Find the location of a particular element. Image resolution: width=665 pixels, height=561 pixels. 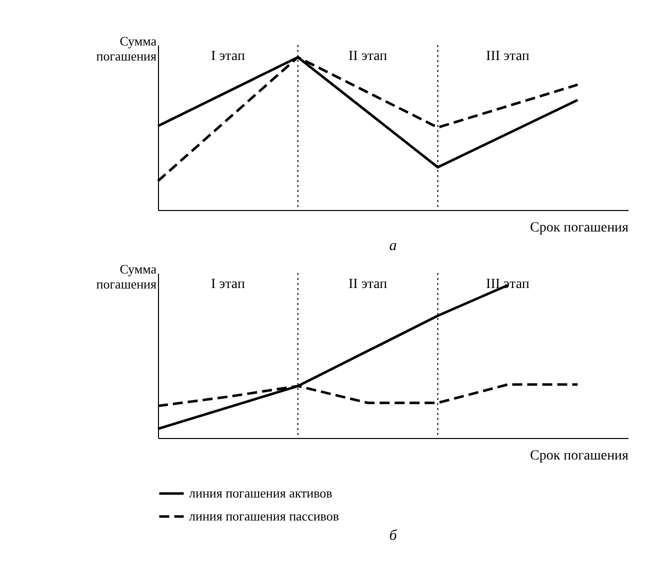

legend-label: линия погашения пассивов is located at coordinates (264, 516).